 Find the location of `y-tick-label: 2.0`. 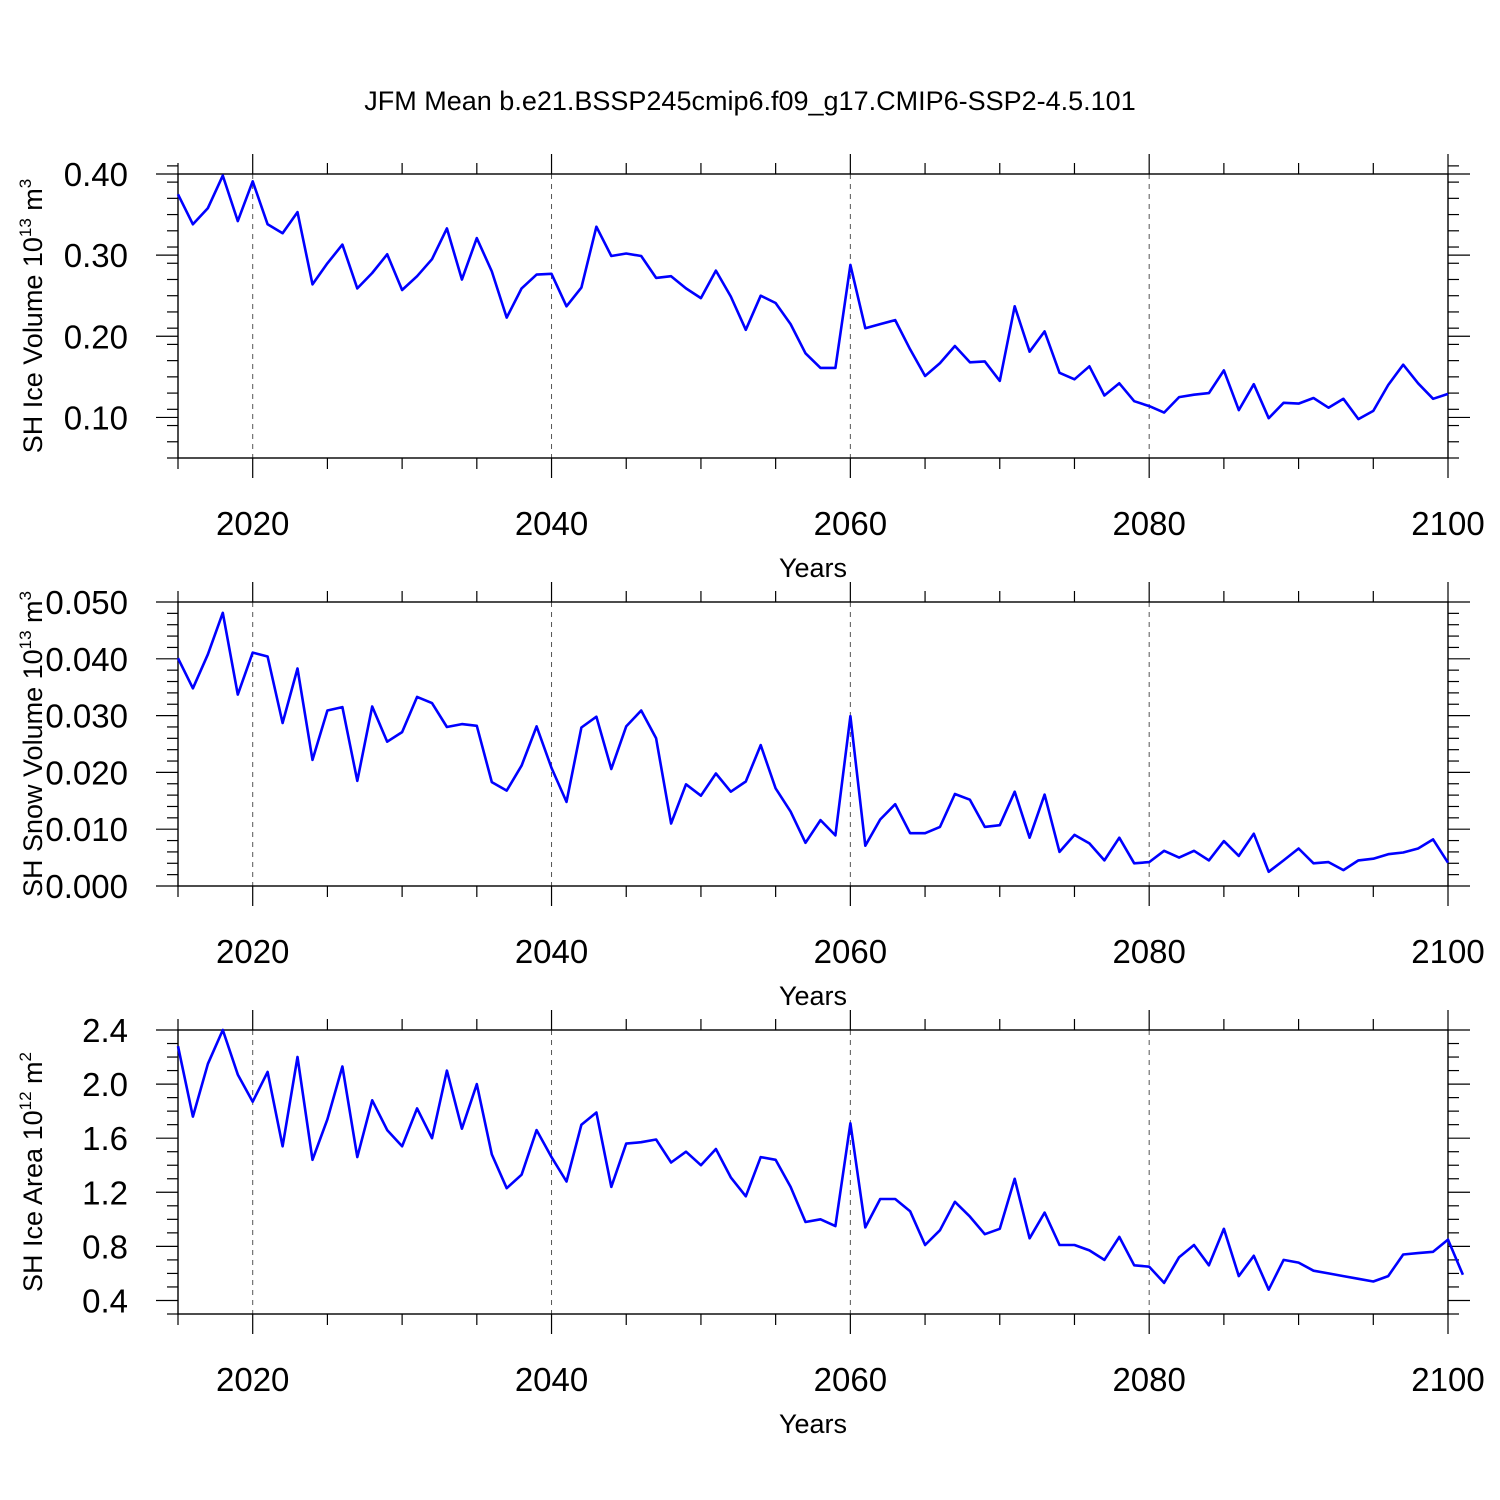

y-tick-label: 2.0 is located at coordinates (105, 1084).